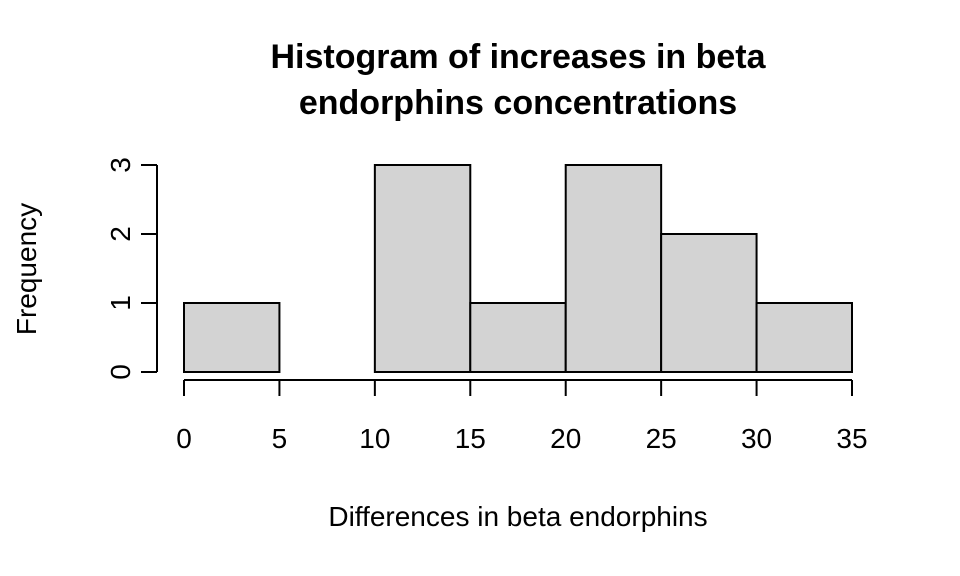 Image resolution: width=960 pixels, height=576 pixels. Describe the element at coordinates (120, 234) in the screenshot. I see `y-tick-label: 2` at that location.